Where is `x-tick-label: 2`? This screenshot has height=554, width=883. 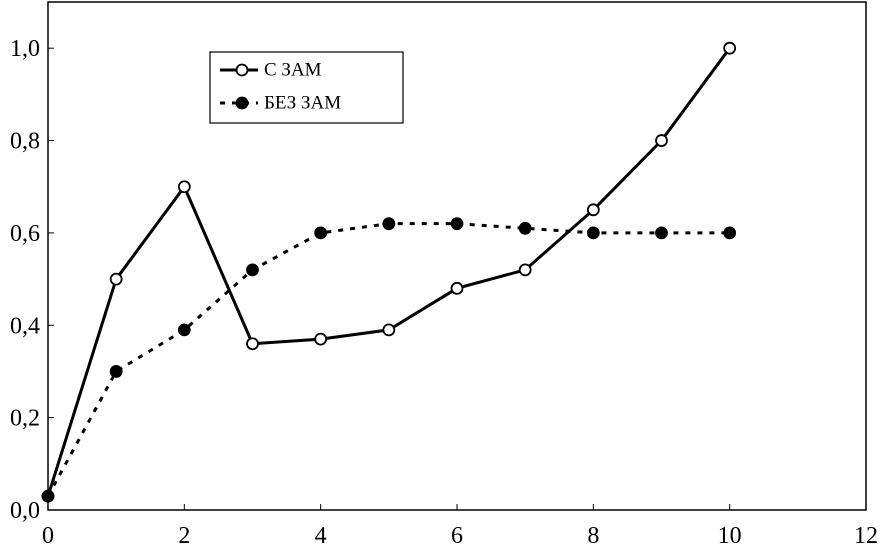
x-tick-label: 2 is located at coordinates (184, 536).